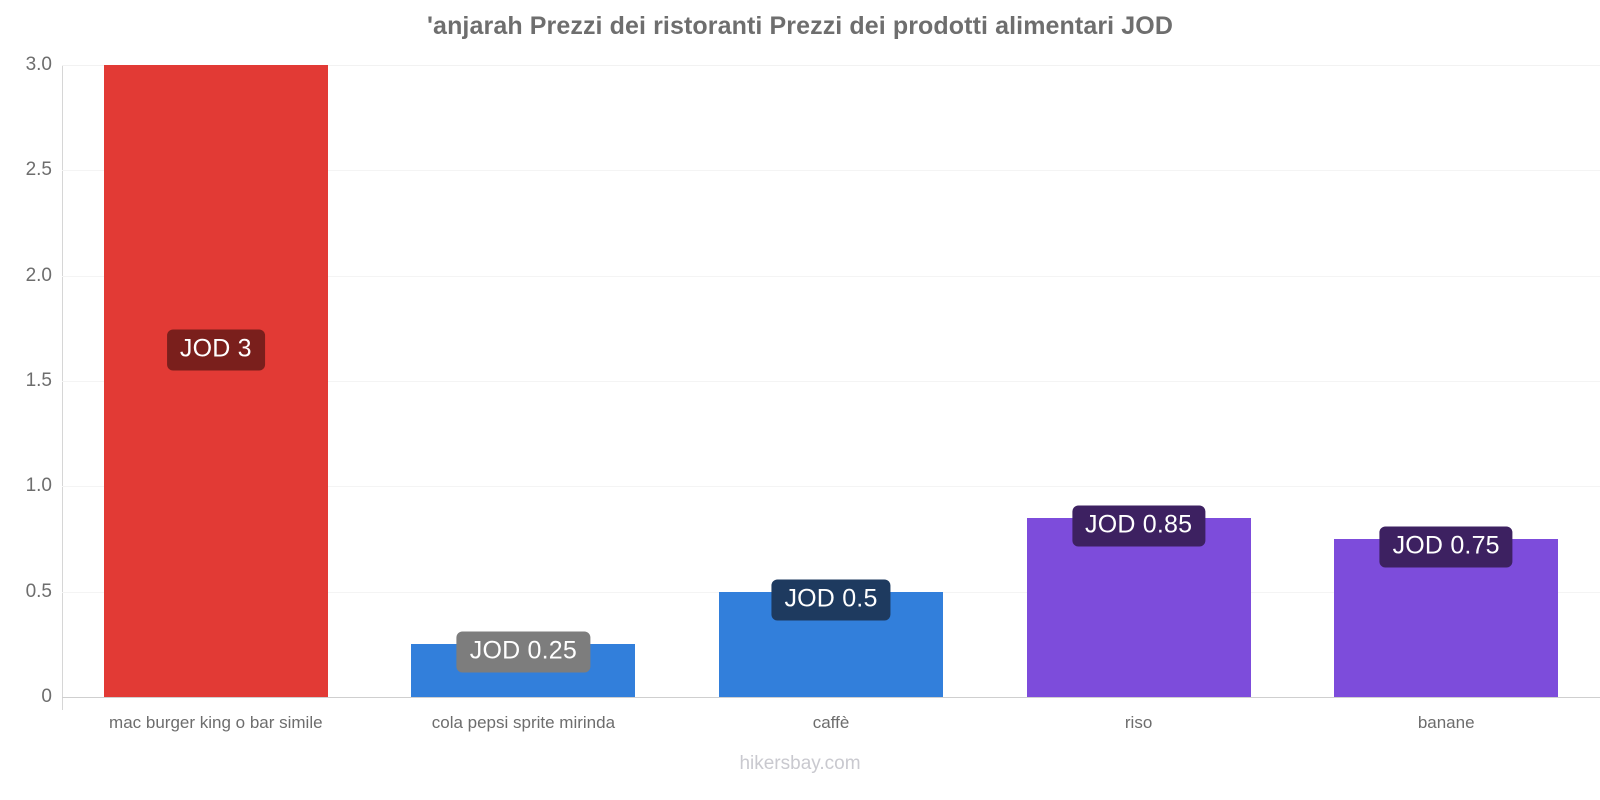 The width and height of the screenshot is (1600, 800). I want to click on x-tick-label: caffè, so click(831, 722).